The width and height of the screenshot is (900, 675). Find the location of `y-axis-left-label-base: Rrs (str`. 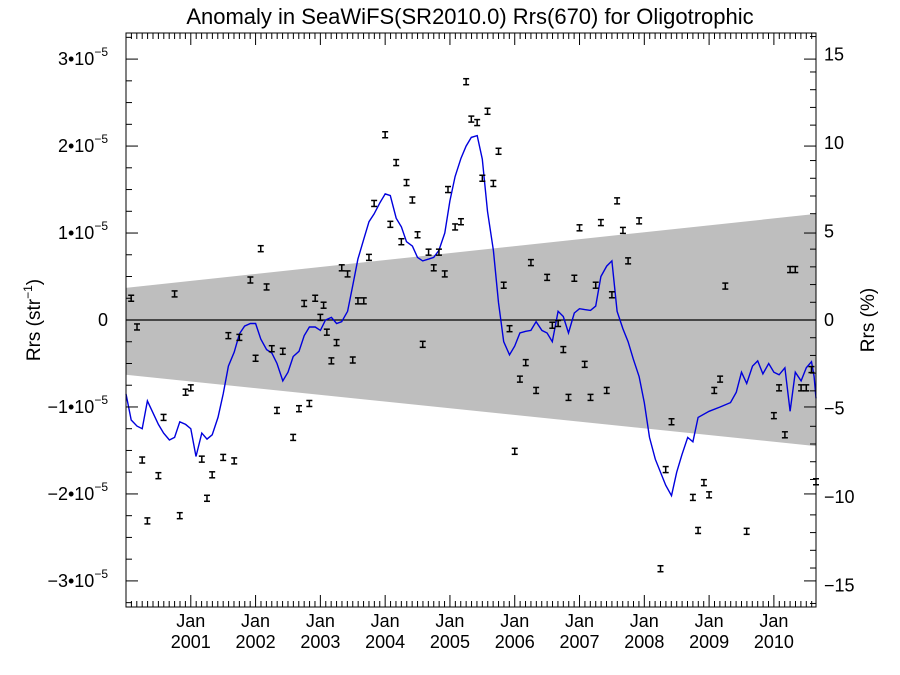

y-axis-left-label-base: Rrs (str is located at coordinates (34, 329).